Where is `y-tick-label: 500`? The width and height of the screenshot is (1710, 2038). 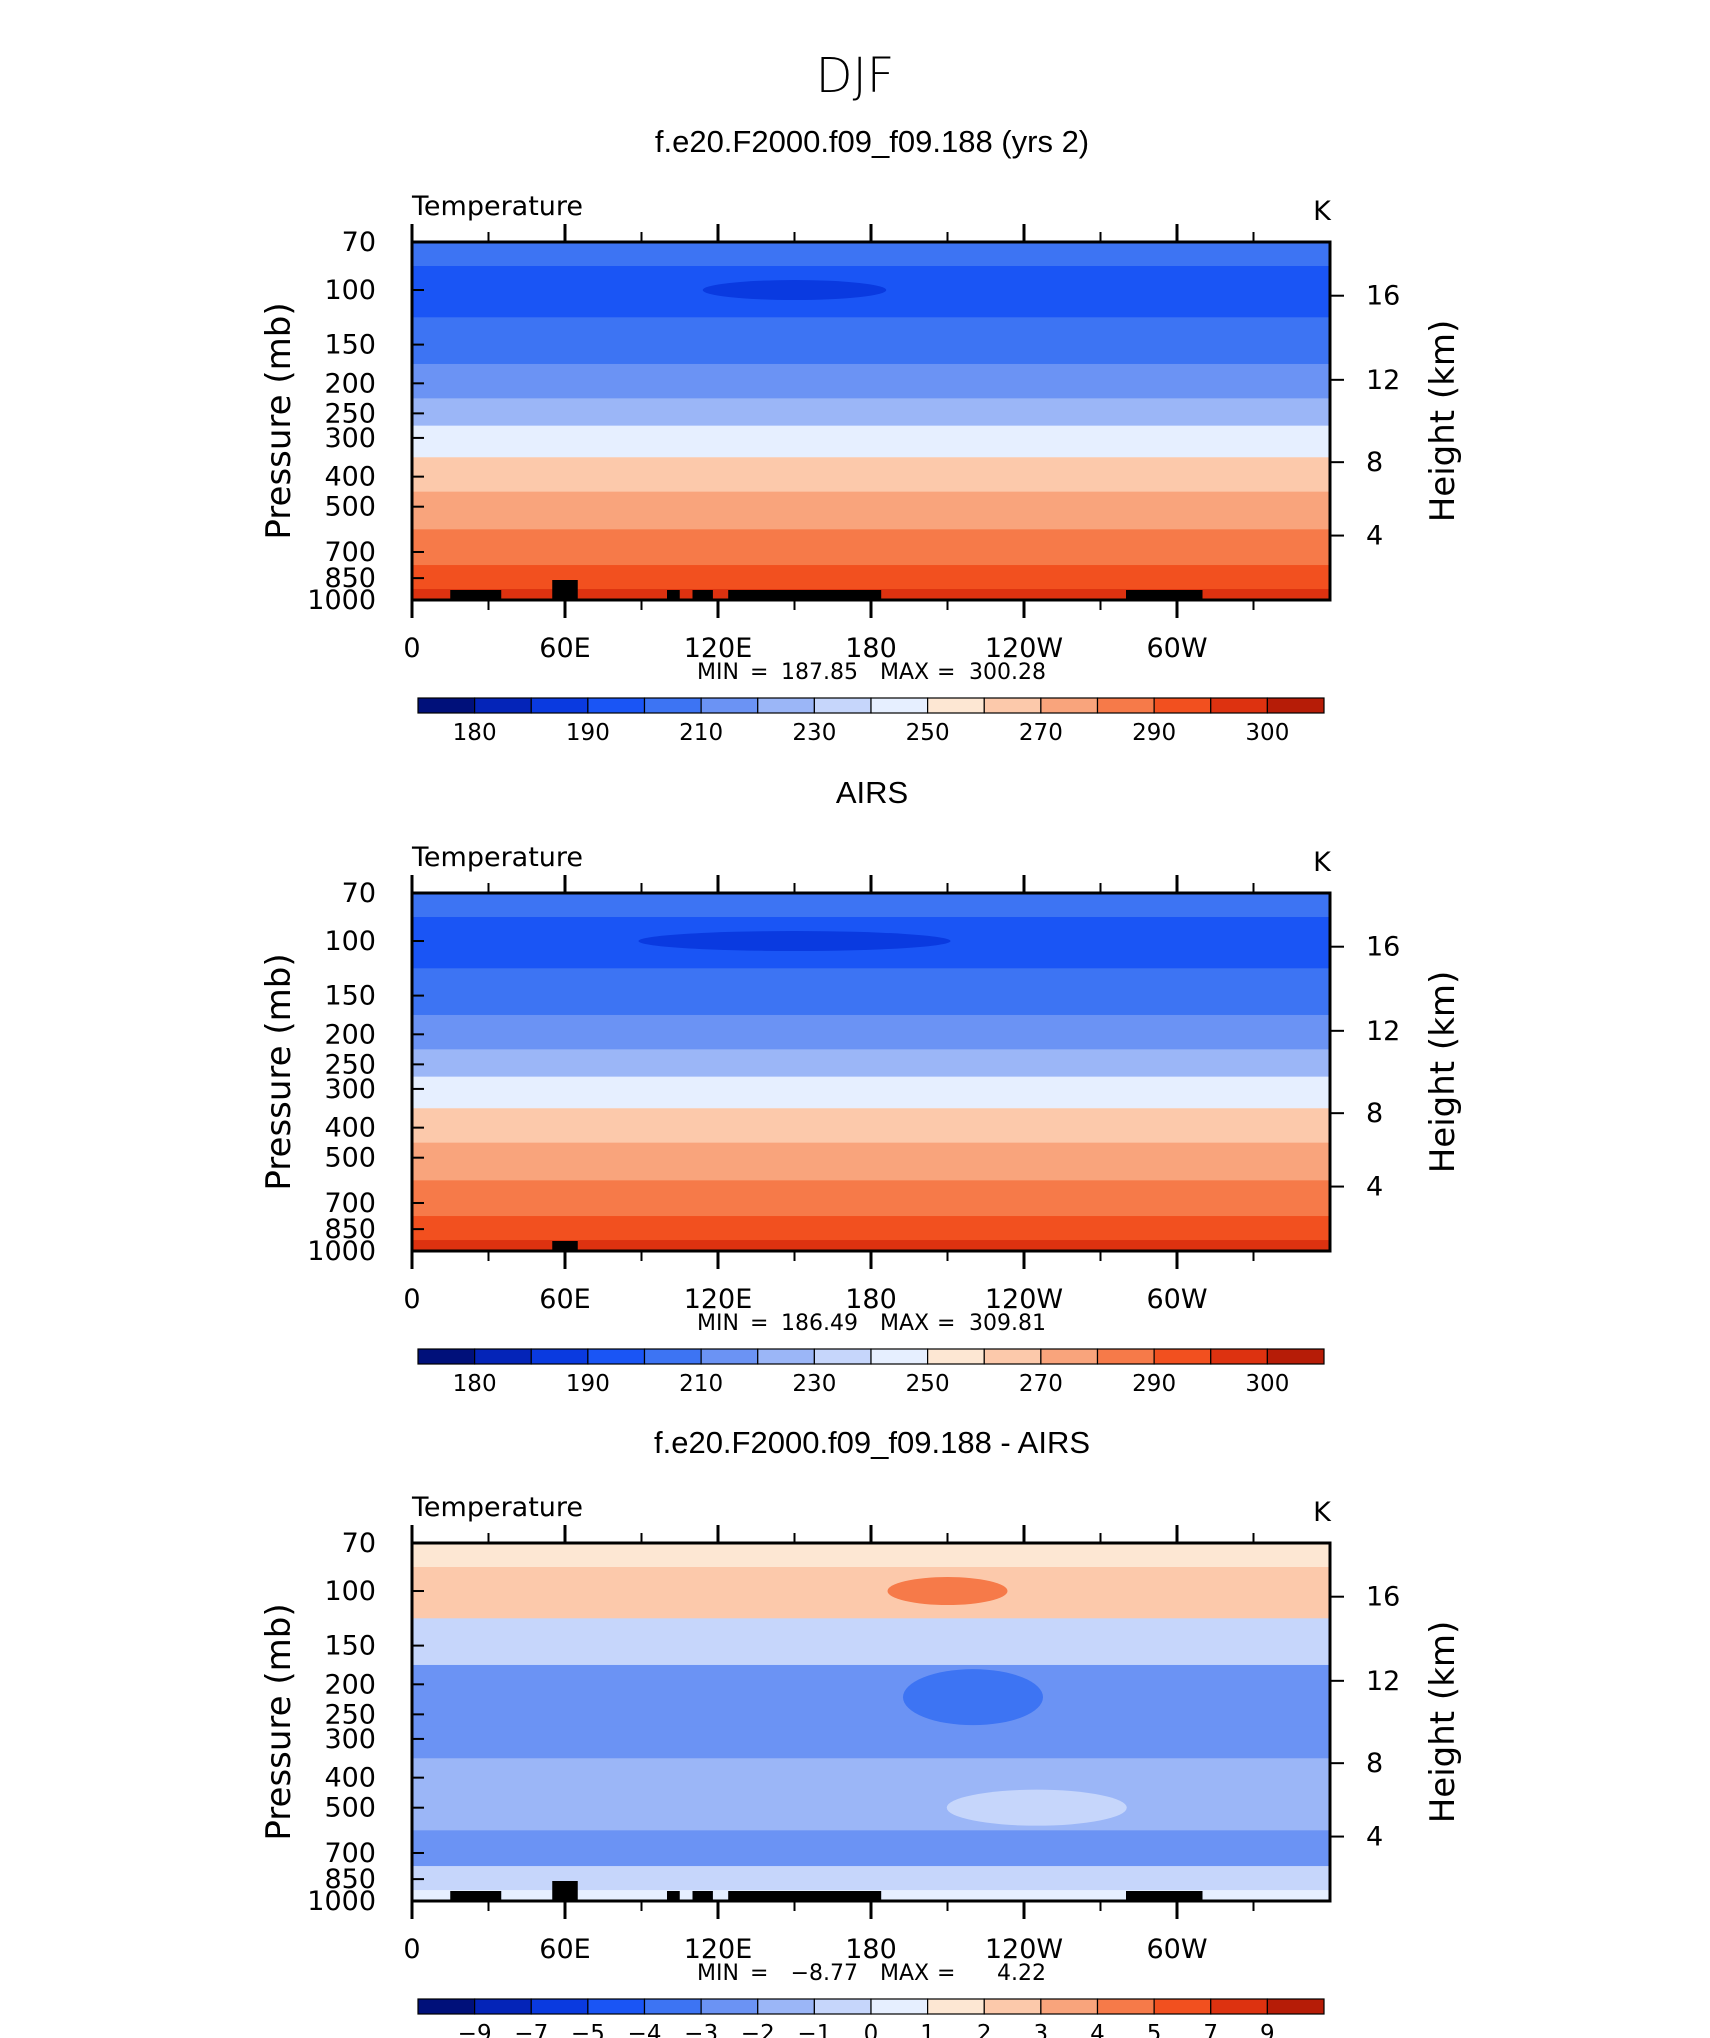
y-tick-label: 500 is located at coordinates (350, 1808).